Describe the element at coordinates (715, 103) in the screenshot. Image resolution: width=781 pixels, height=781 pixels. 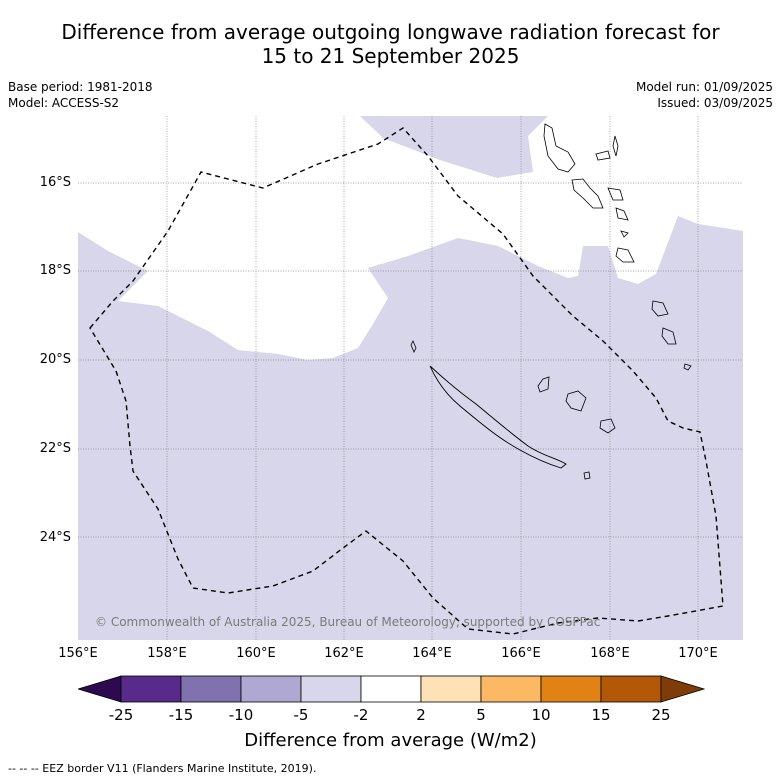
I see `issued-text: Issued: 03/09/2025` at that location.